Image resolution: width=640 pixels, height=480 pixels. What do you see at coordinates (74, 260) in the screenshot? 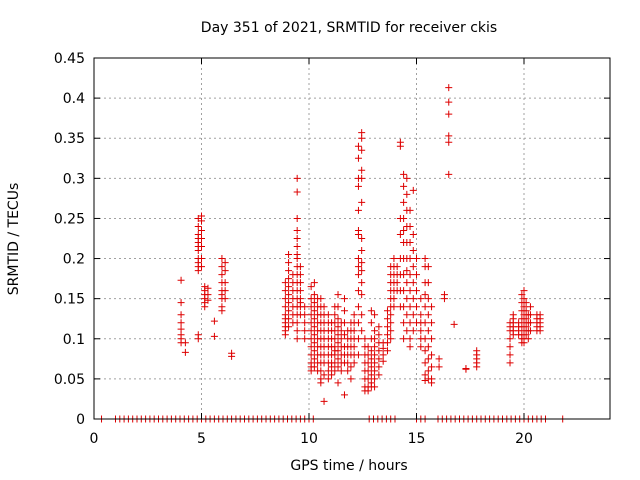
I see `y-tick-label: 0.2` at bounding box center [74, 260].